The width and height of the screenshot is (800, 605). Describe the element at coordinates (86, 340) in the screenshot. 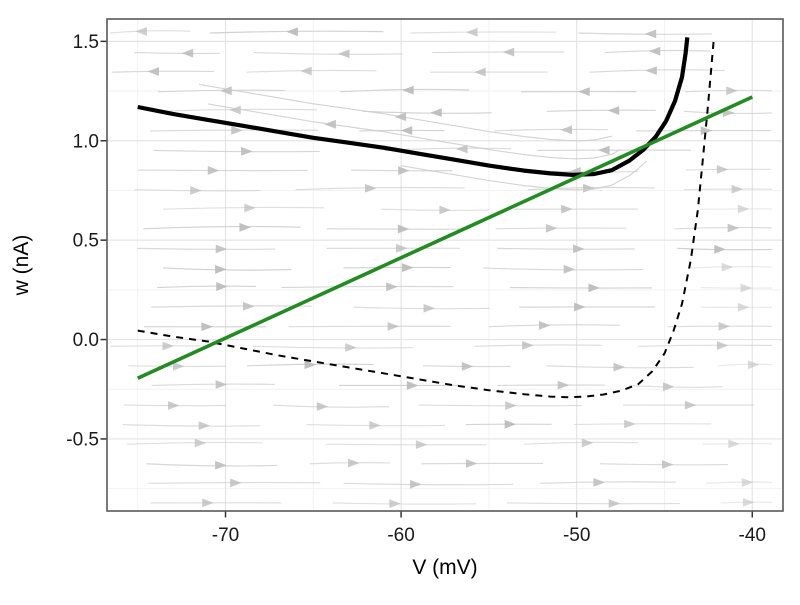

I see `y-tick-label: 0.0` at that location.